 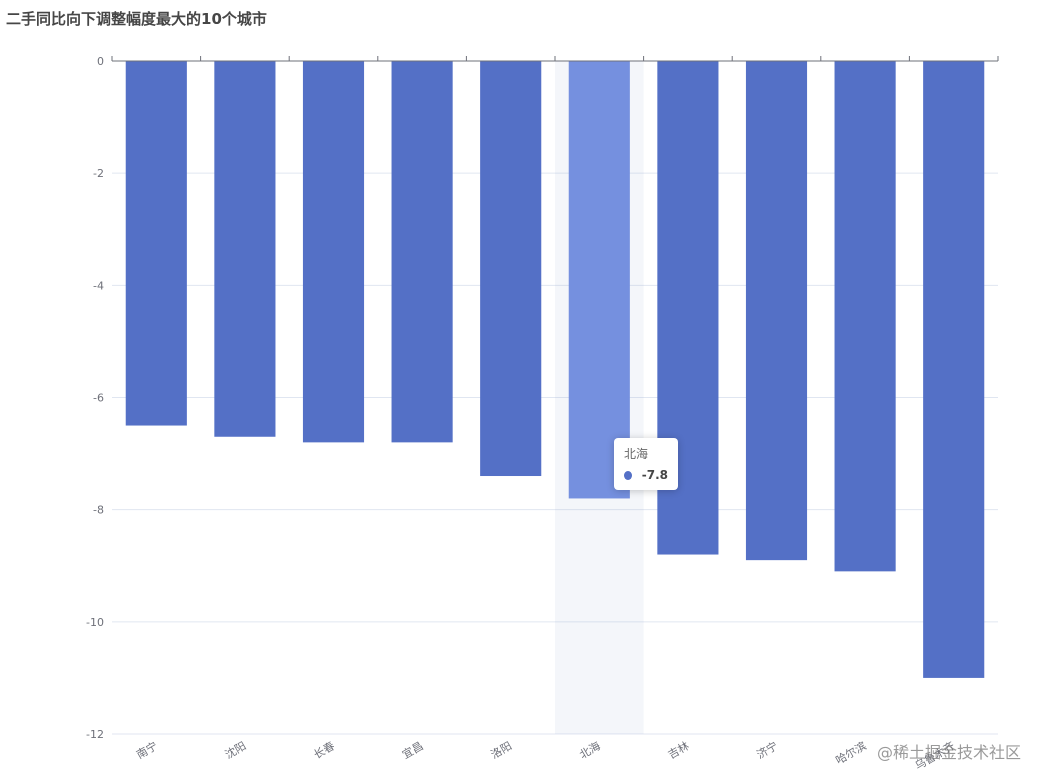 What do you see at coordinates (95, 622) in the screenshot?
I see `y-tick-label: -10` at bounding box center [95, 622].